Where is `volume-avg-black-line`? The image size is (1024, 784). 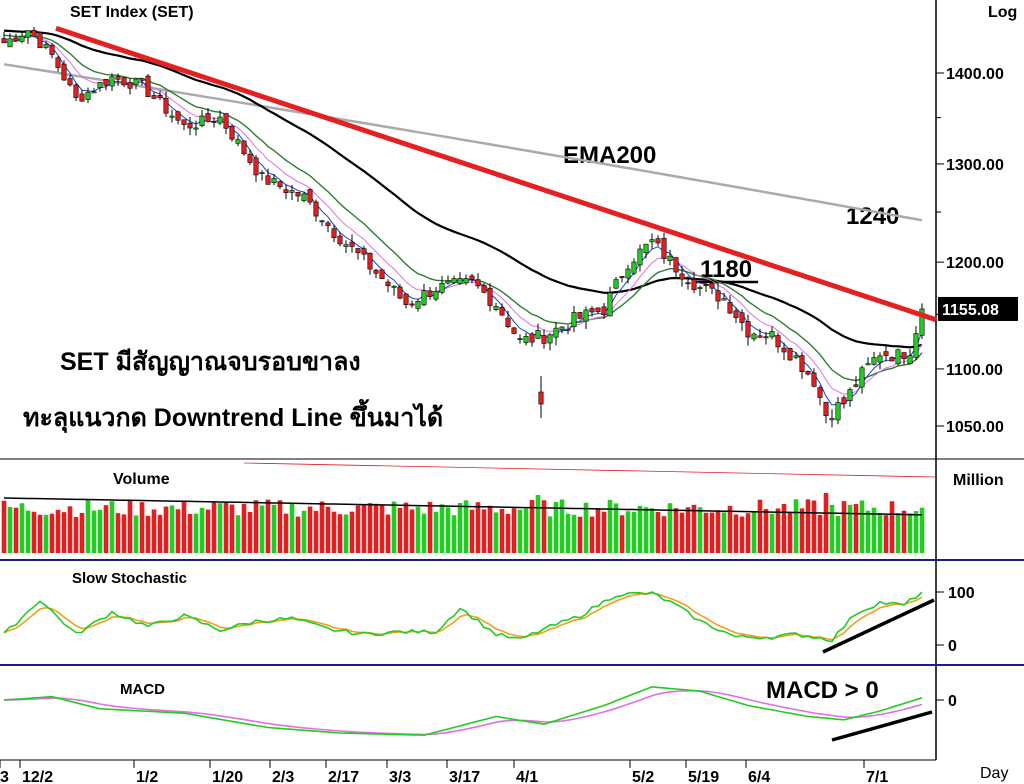 volume-avg-black-line is located at coordinates (463, 506).